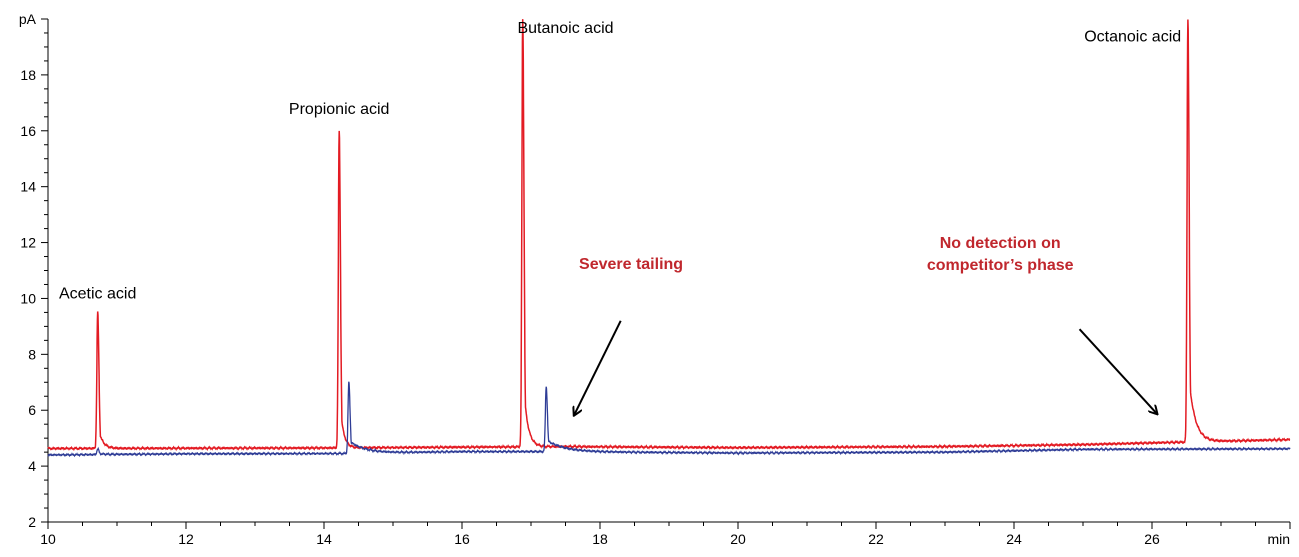  Describe the element at coordinates (28, 75) in the screenshot. I see `y-tick-label: 18` at that location.